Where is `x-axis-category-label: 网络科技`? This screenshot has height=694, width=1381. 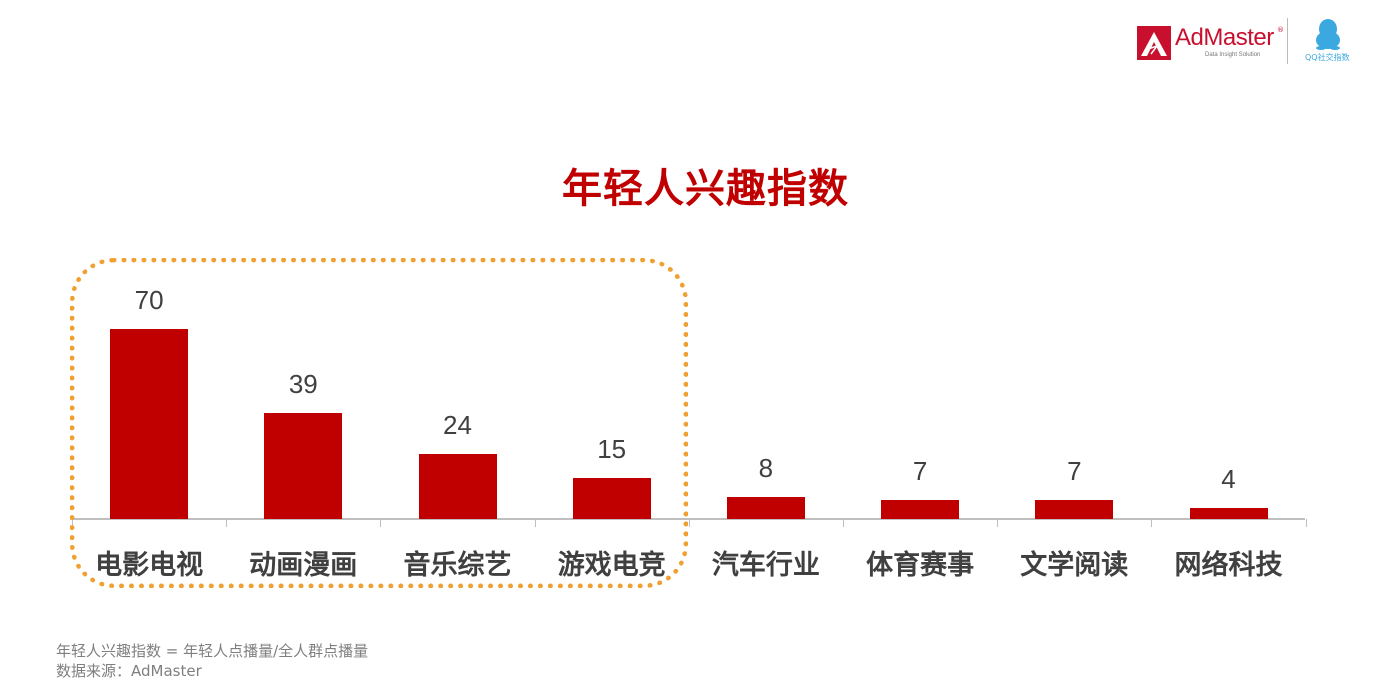 x-axis-category-label: 网络科技 is located at coordinates (1228, 565).